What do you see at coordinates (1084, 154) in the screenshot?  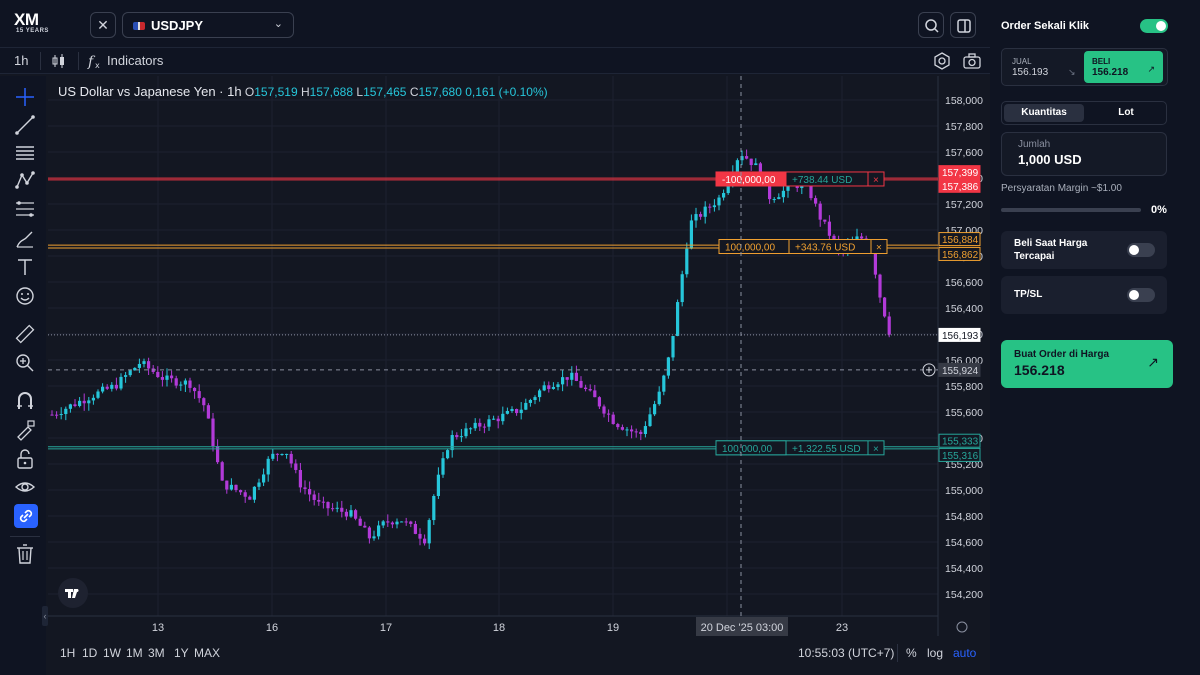 I see `amount-field: Jumlah 1,000 USD` at bounding box center [1084, 154].